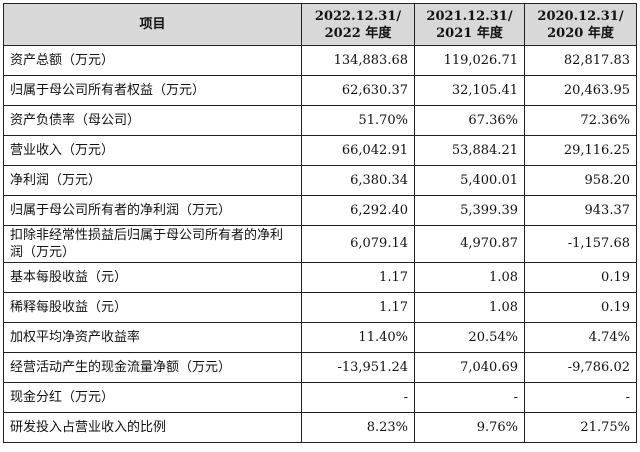 The height and width of the screenshot is (452, 640). I want to click on table-row: 现金分红（万元） - - -, so click(320, 397).